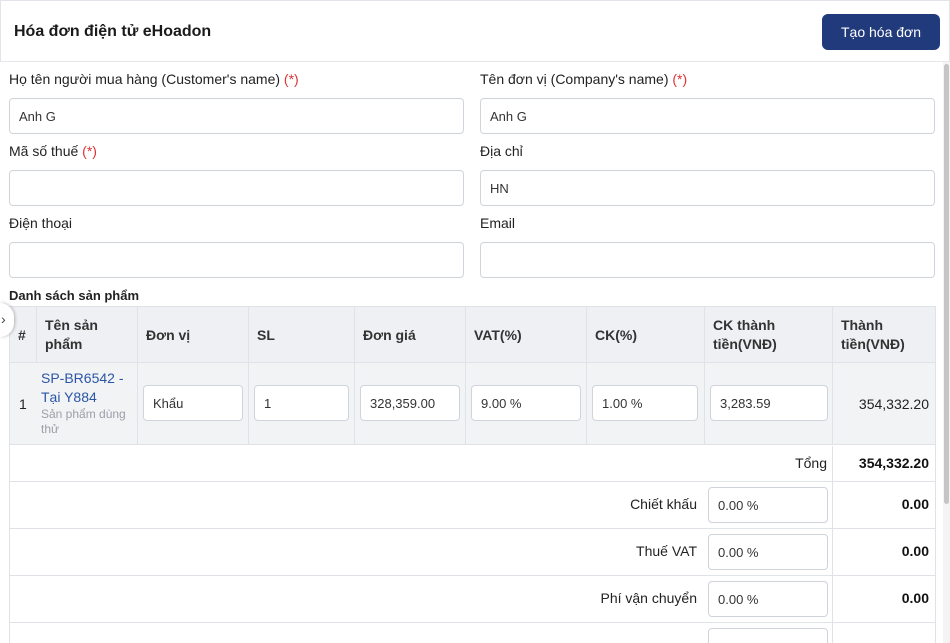 Image resolution: width=950 pixels, height=643 pixels. What do you see at coordinates (768, 505) in the screenshot?
I see `discount-input` at bounding box center [768, 505].